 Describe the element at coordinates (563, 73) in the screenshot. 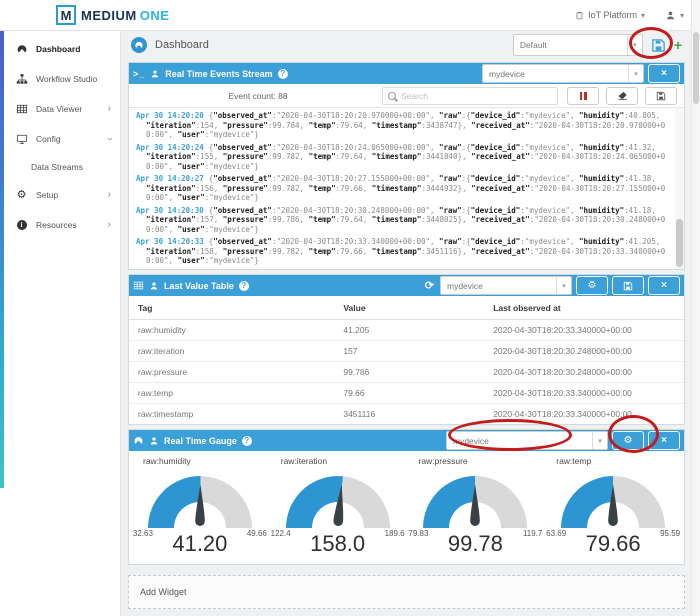

I see `events-device-select: mydevice ▾` at that location.